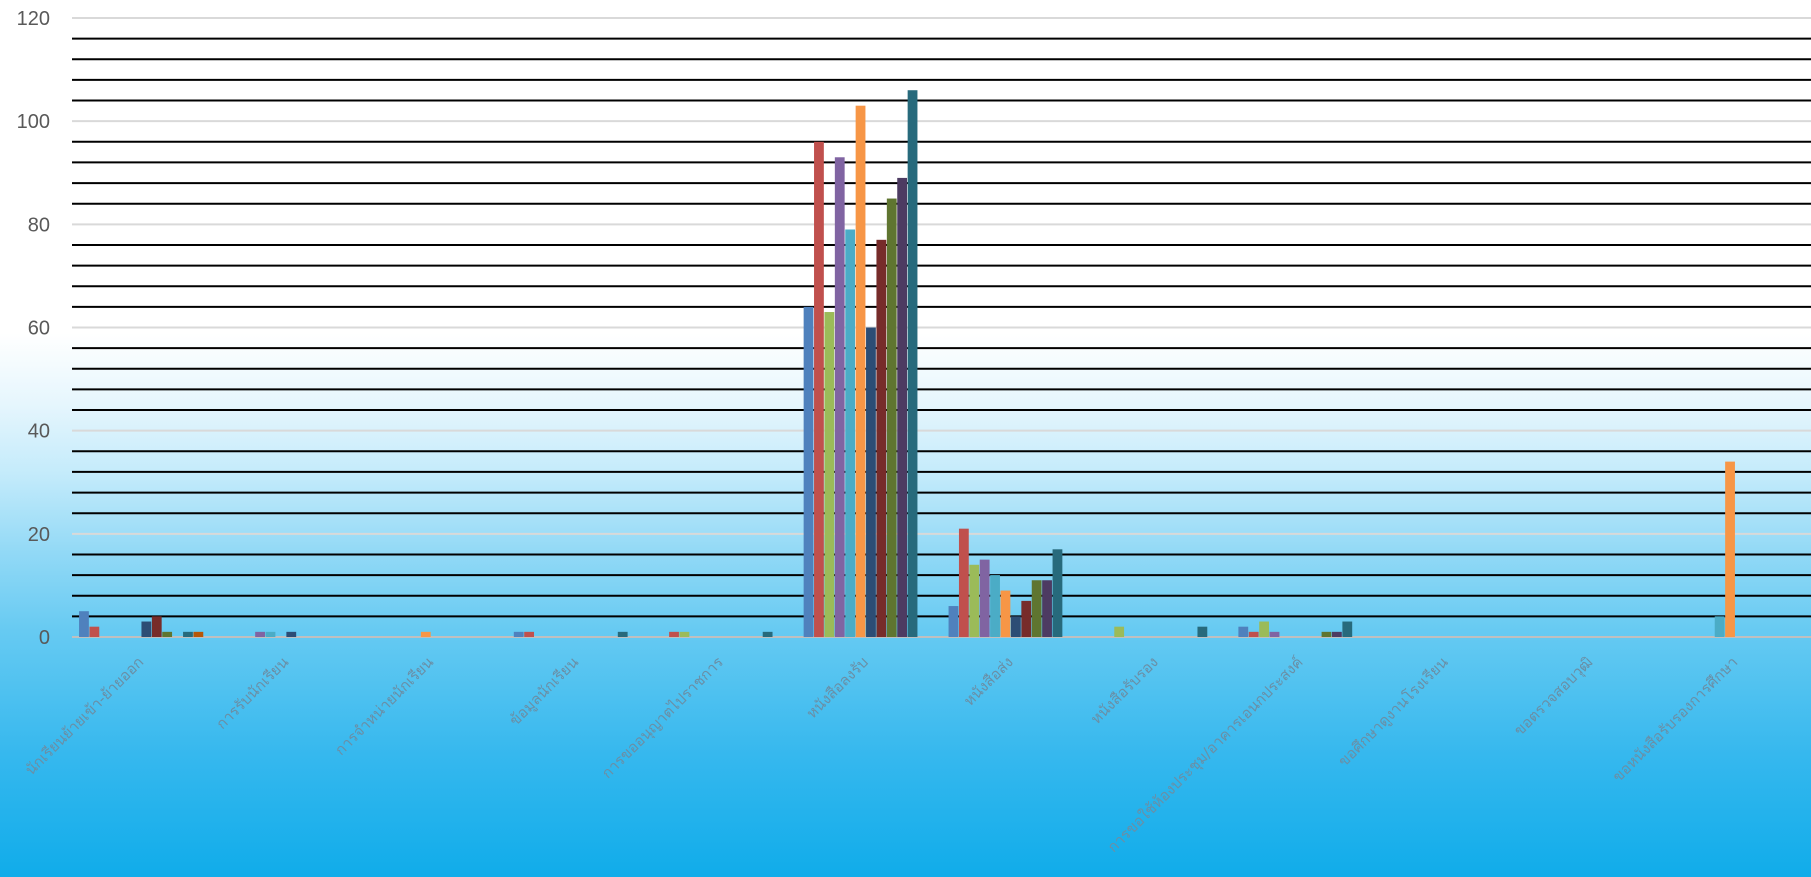 The width and height of the screenshot is (1811, 877). What do you see at coordinates (1392, 711) in the screenshot?
I see `x-tick-label: ขอศึกษาดูงานโรงเรียน` at bounding box center [1392, 711].